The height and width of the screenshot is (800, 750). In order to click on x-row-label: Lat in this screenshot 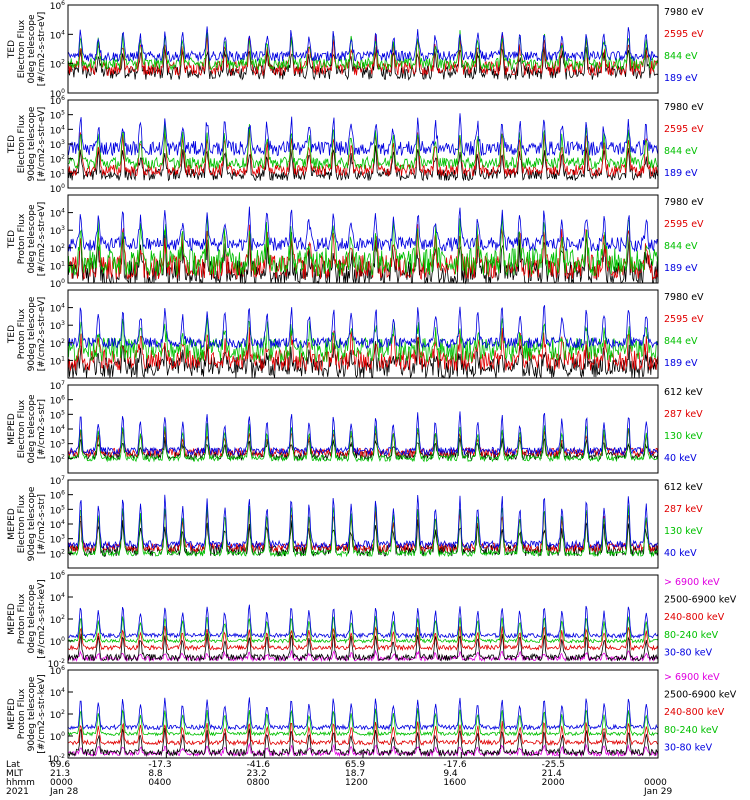, I will do `click(13, 765)`.